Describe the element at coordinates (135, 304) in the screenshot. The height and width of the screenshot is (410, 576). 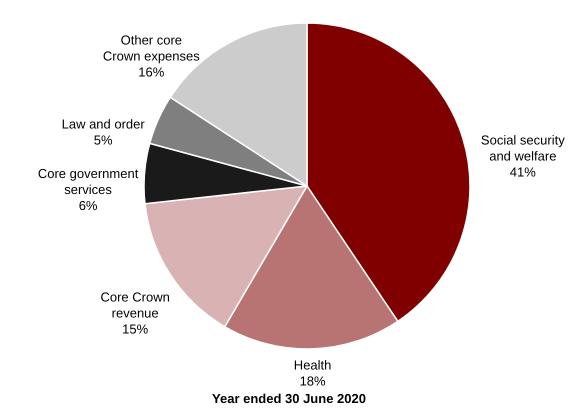
I see `slice-label: Core Crown revenue` at that location.